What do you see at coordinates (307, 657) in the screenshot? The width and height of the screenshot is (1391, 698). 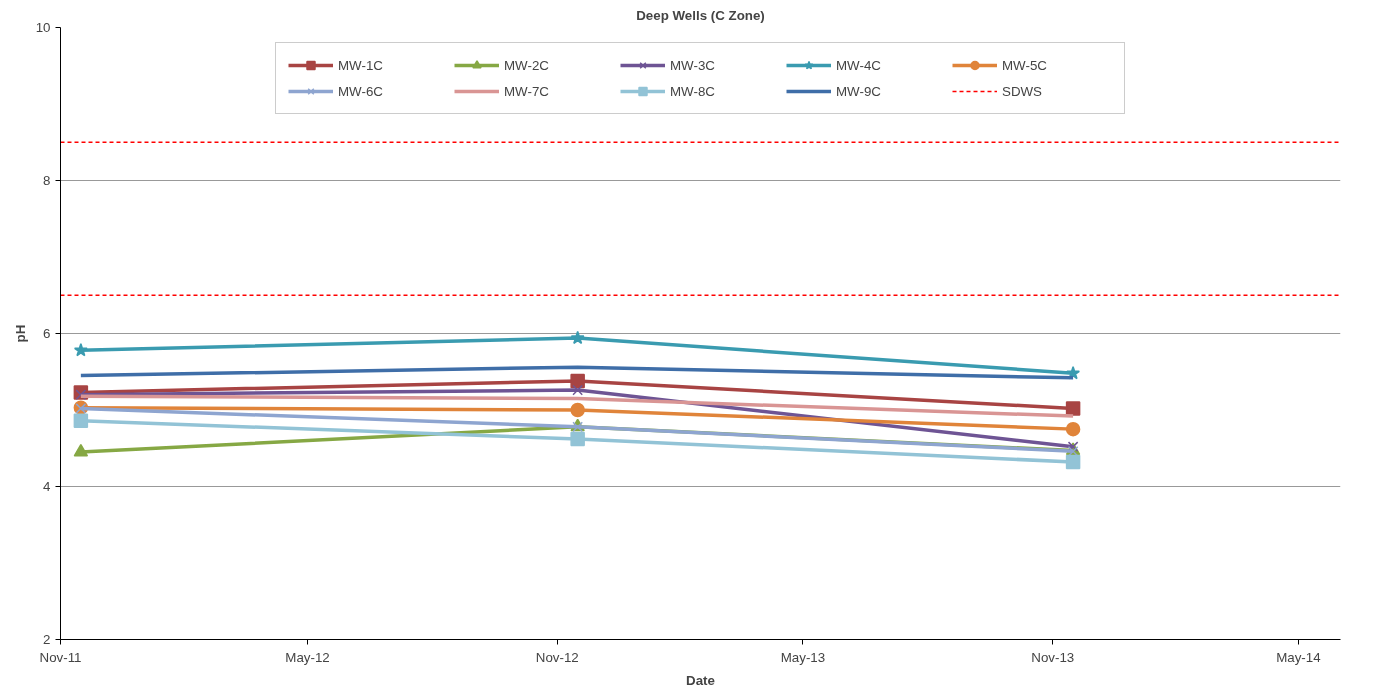 I see `x-tick-label: May-12` at bounding box center [307, 657].